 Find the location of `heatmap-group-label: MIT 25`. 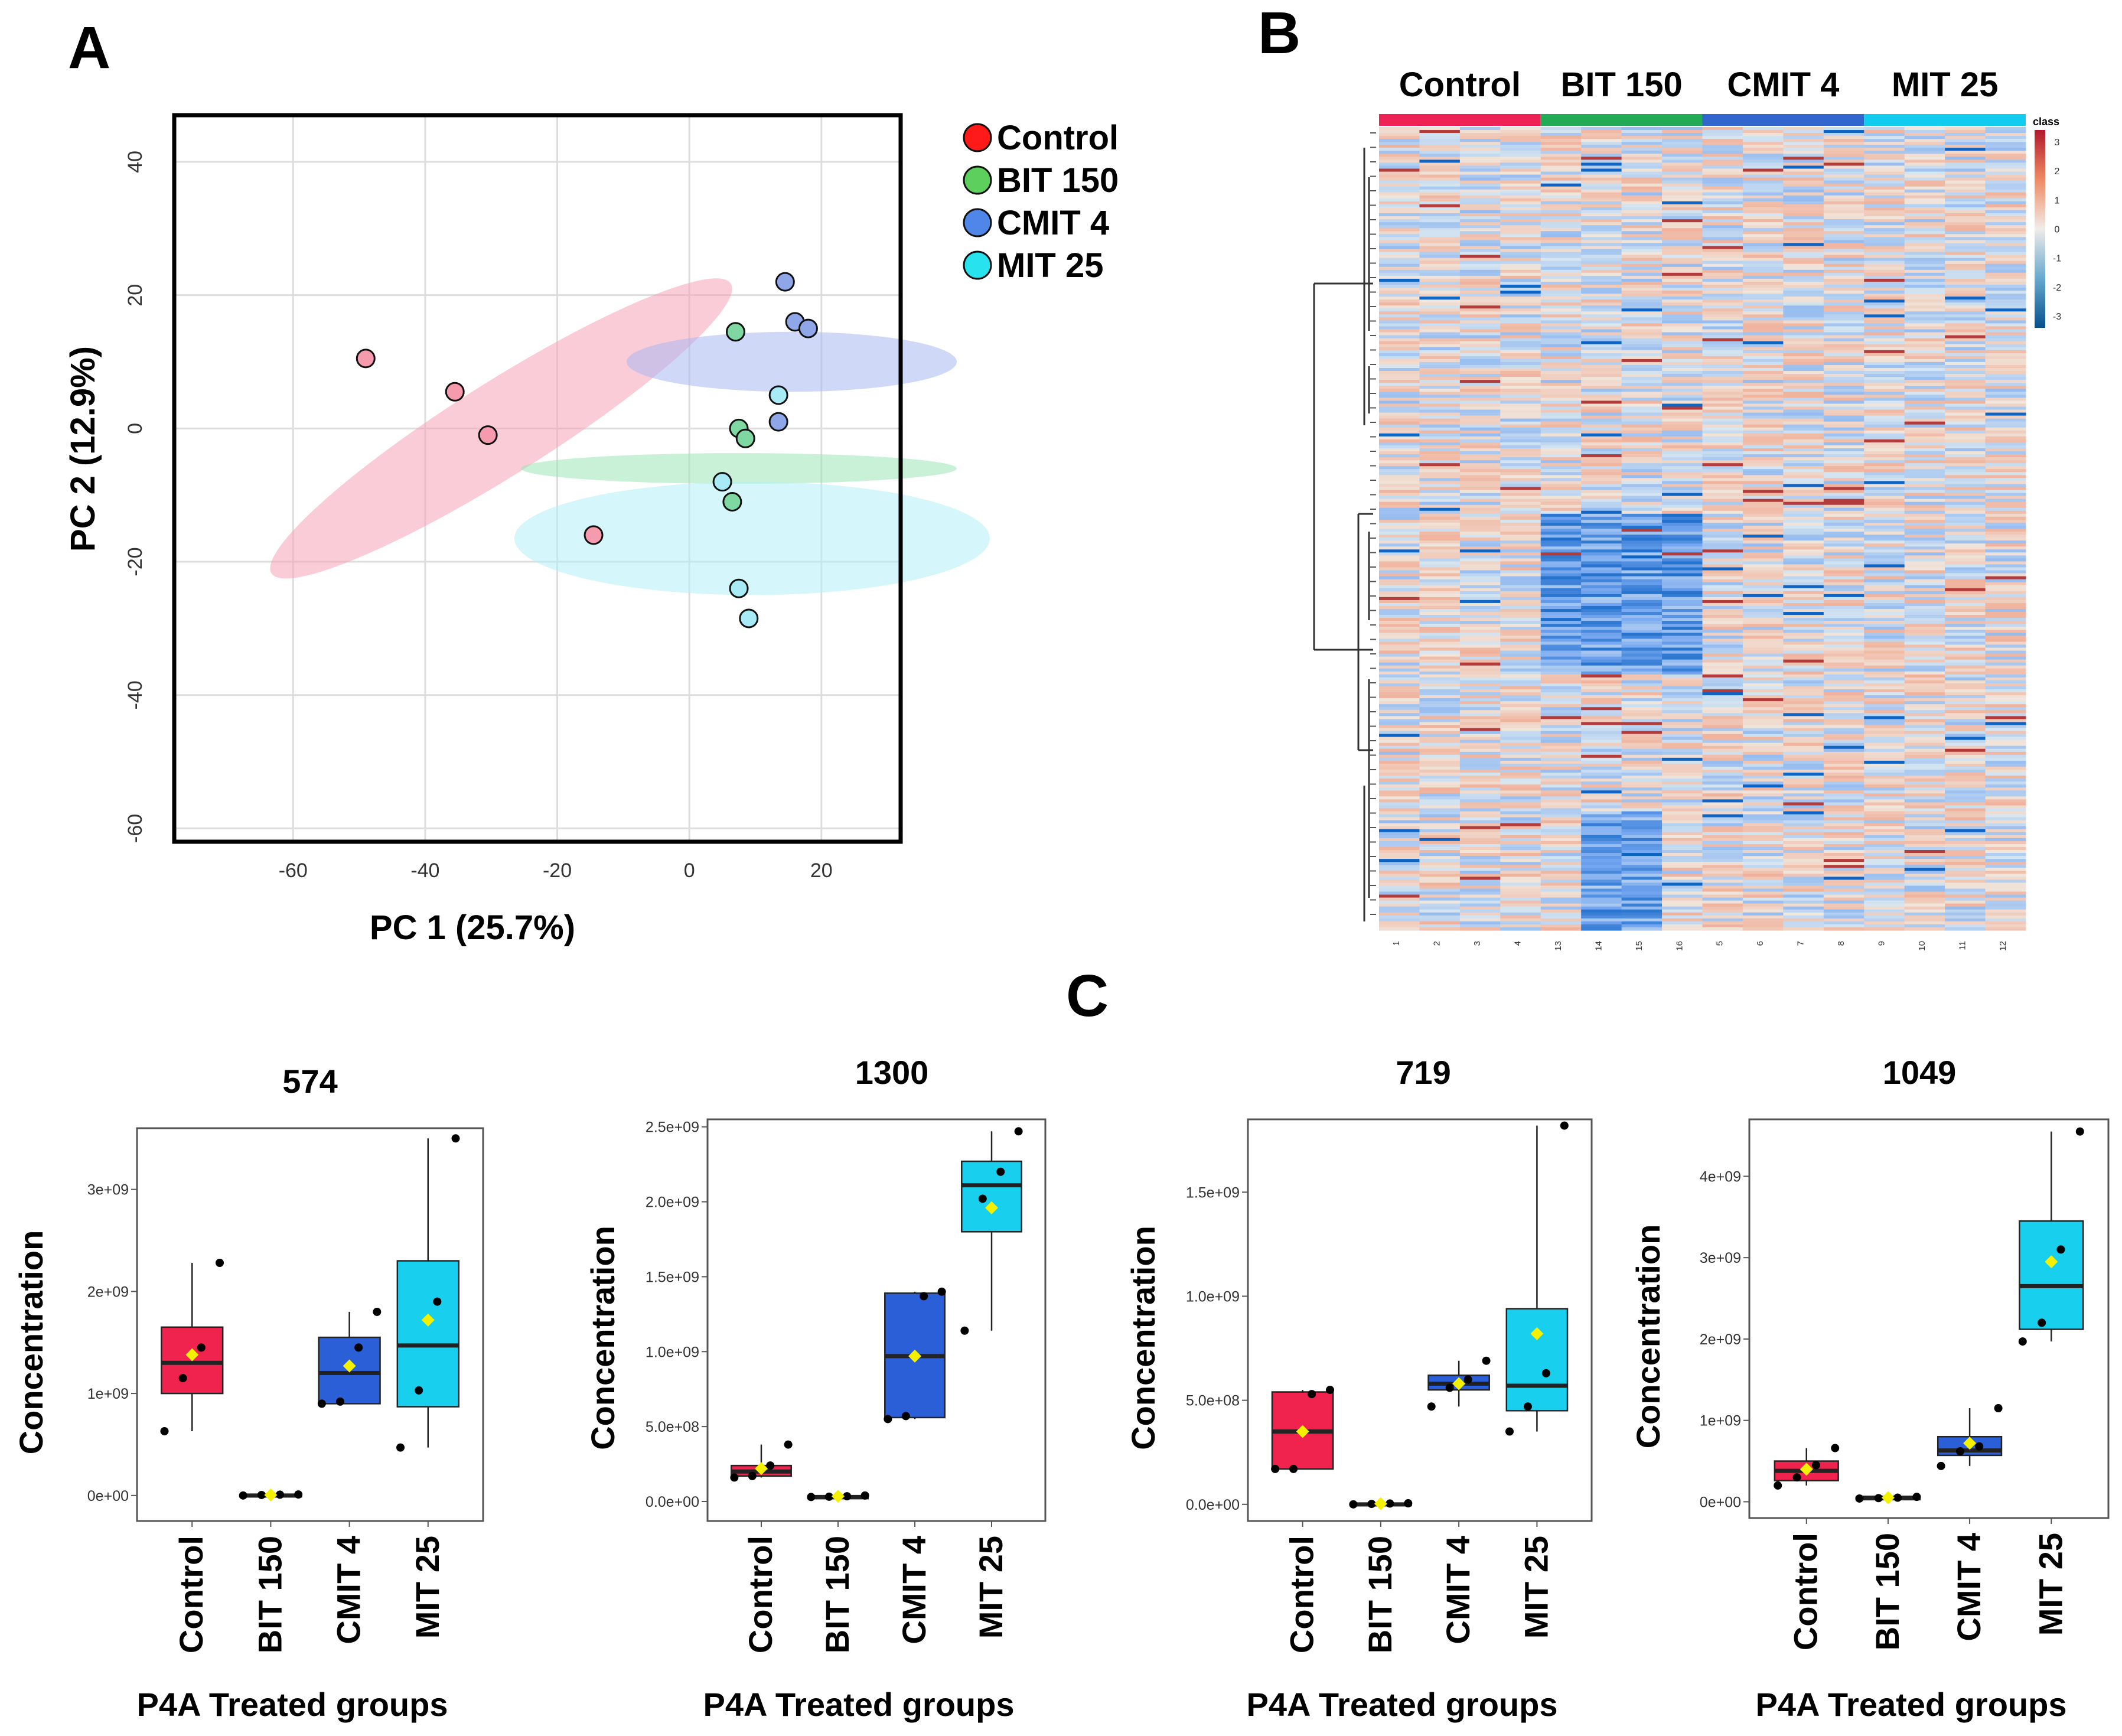

heatmap-group-label: MIT 25 is located at coordinates (1945, 85).